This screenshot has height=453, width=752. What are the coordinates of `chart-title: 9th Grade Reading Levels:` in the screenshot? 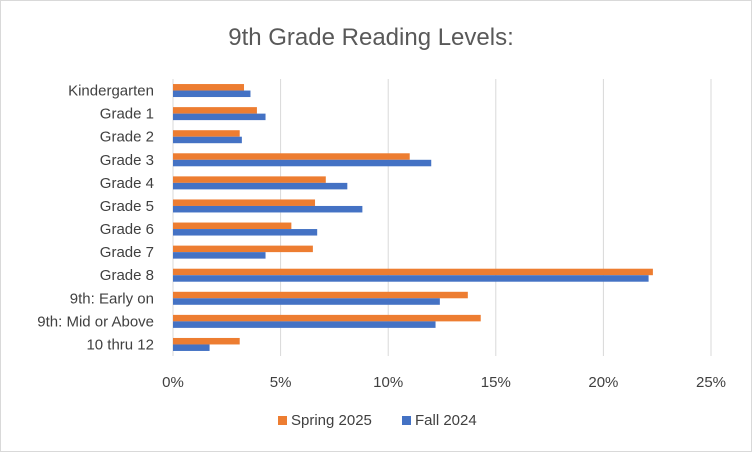 It's located at (371, 37).